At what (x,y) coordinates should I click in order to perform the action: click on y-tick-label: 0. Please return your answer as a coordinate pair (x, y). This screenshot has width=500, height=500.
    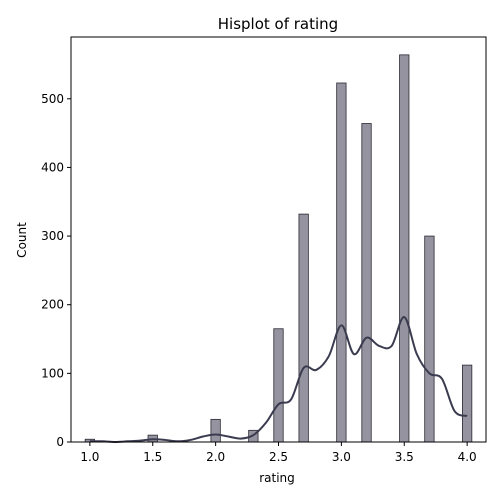
    Looking at the image, I should click on (60, 442).